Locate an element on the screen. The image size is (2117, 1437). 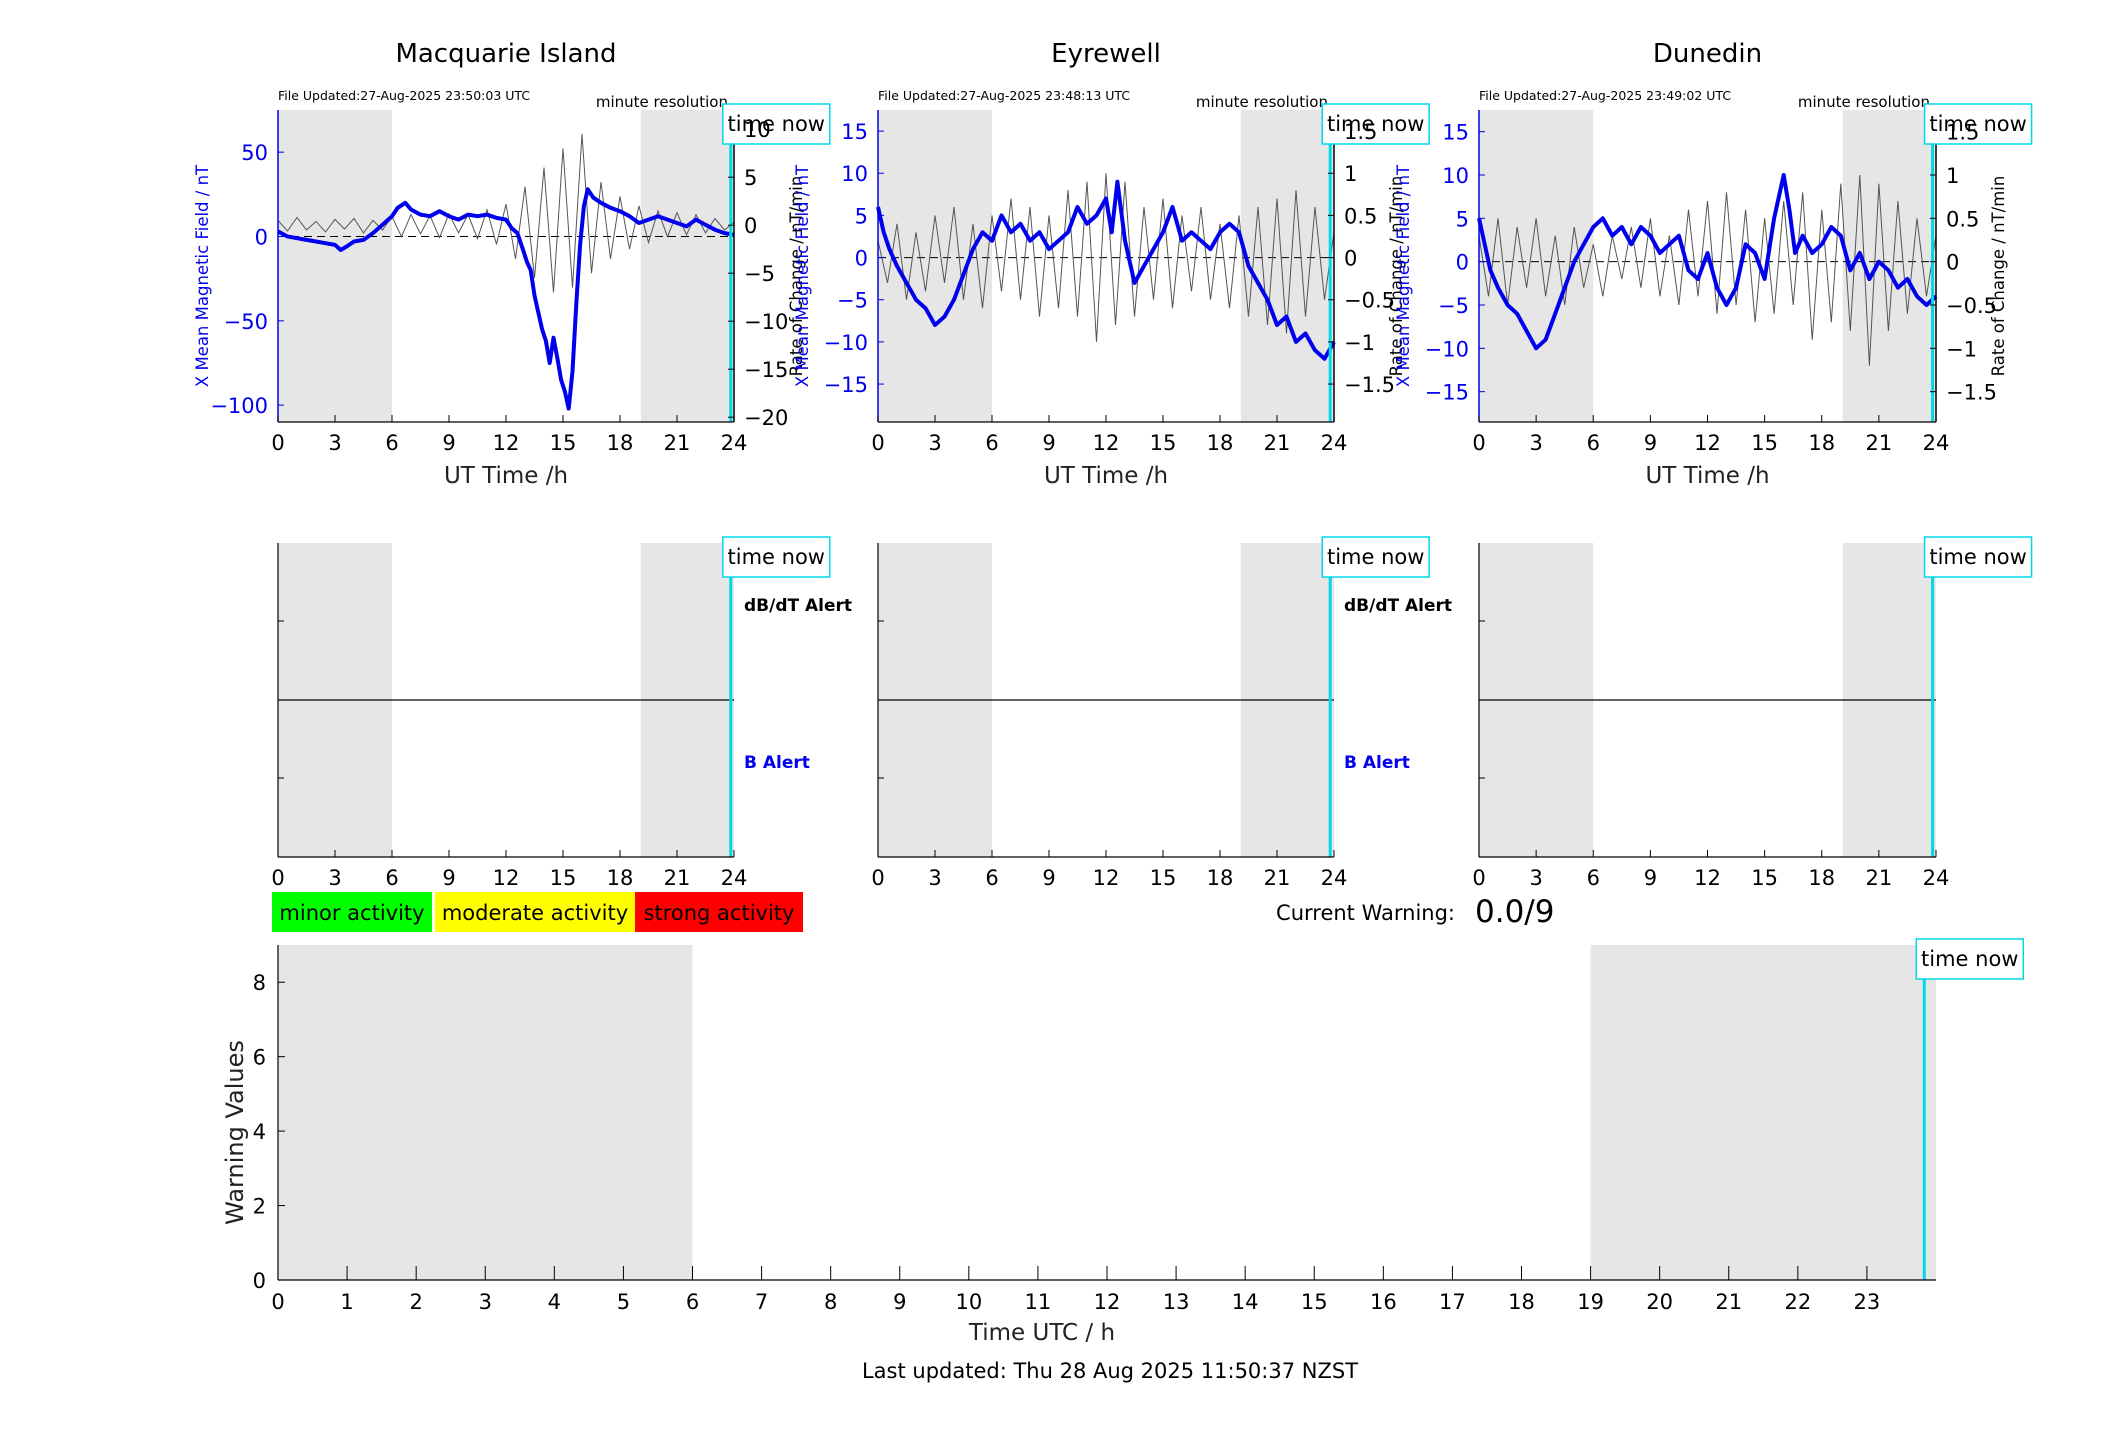
station-3-left-axis-label: X Mean Magnetic Field / nT is located at coordinates (1403, 275).